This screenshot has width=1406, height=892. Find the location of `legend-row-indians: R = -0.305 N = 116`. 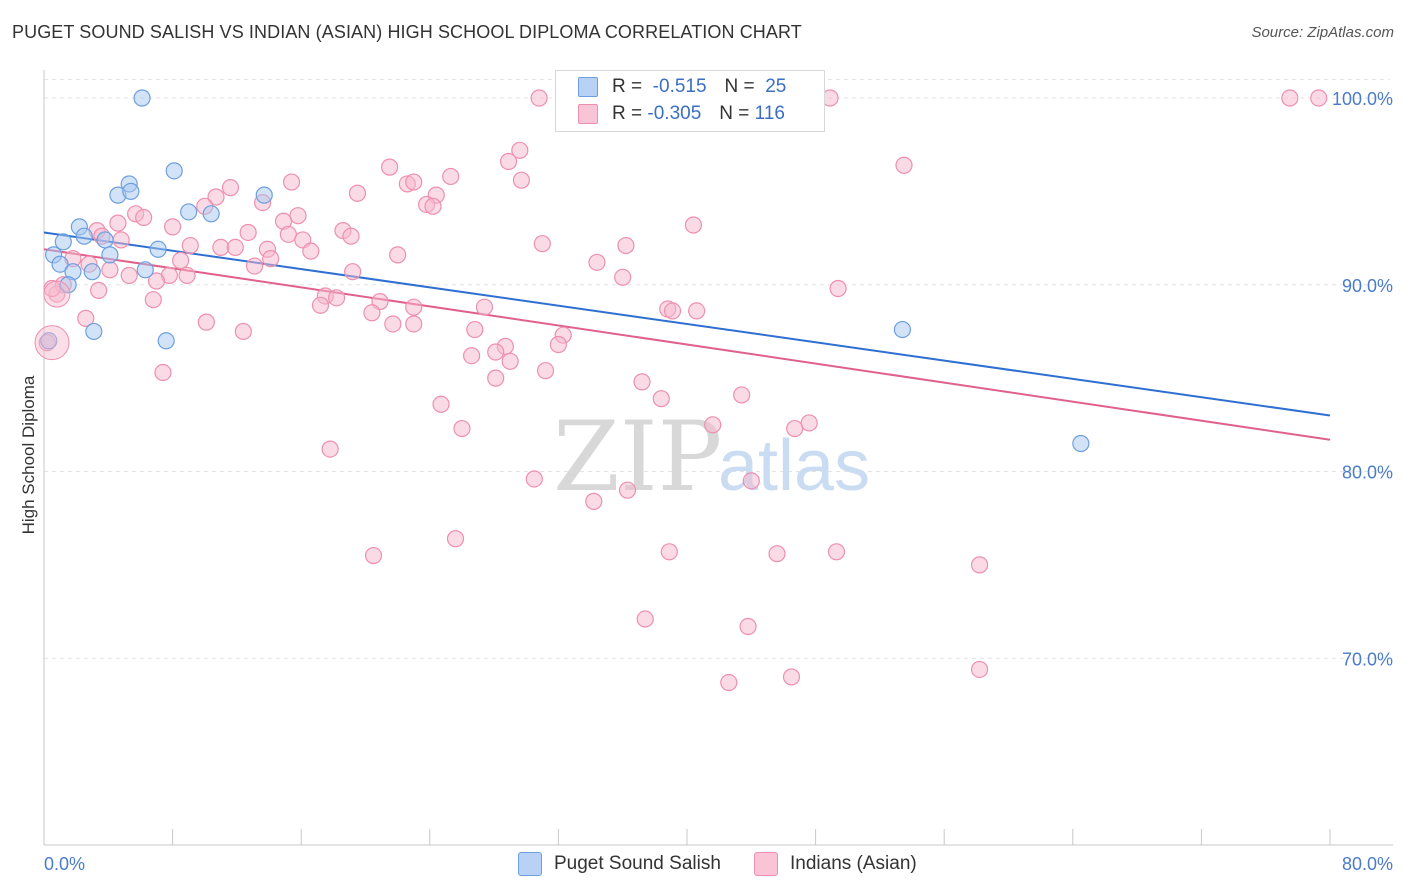

legend-row-indians: R = -0.305 N = 116 is located at coordinates (681, 114).